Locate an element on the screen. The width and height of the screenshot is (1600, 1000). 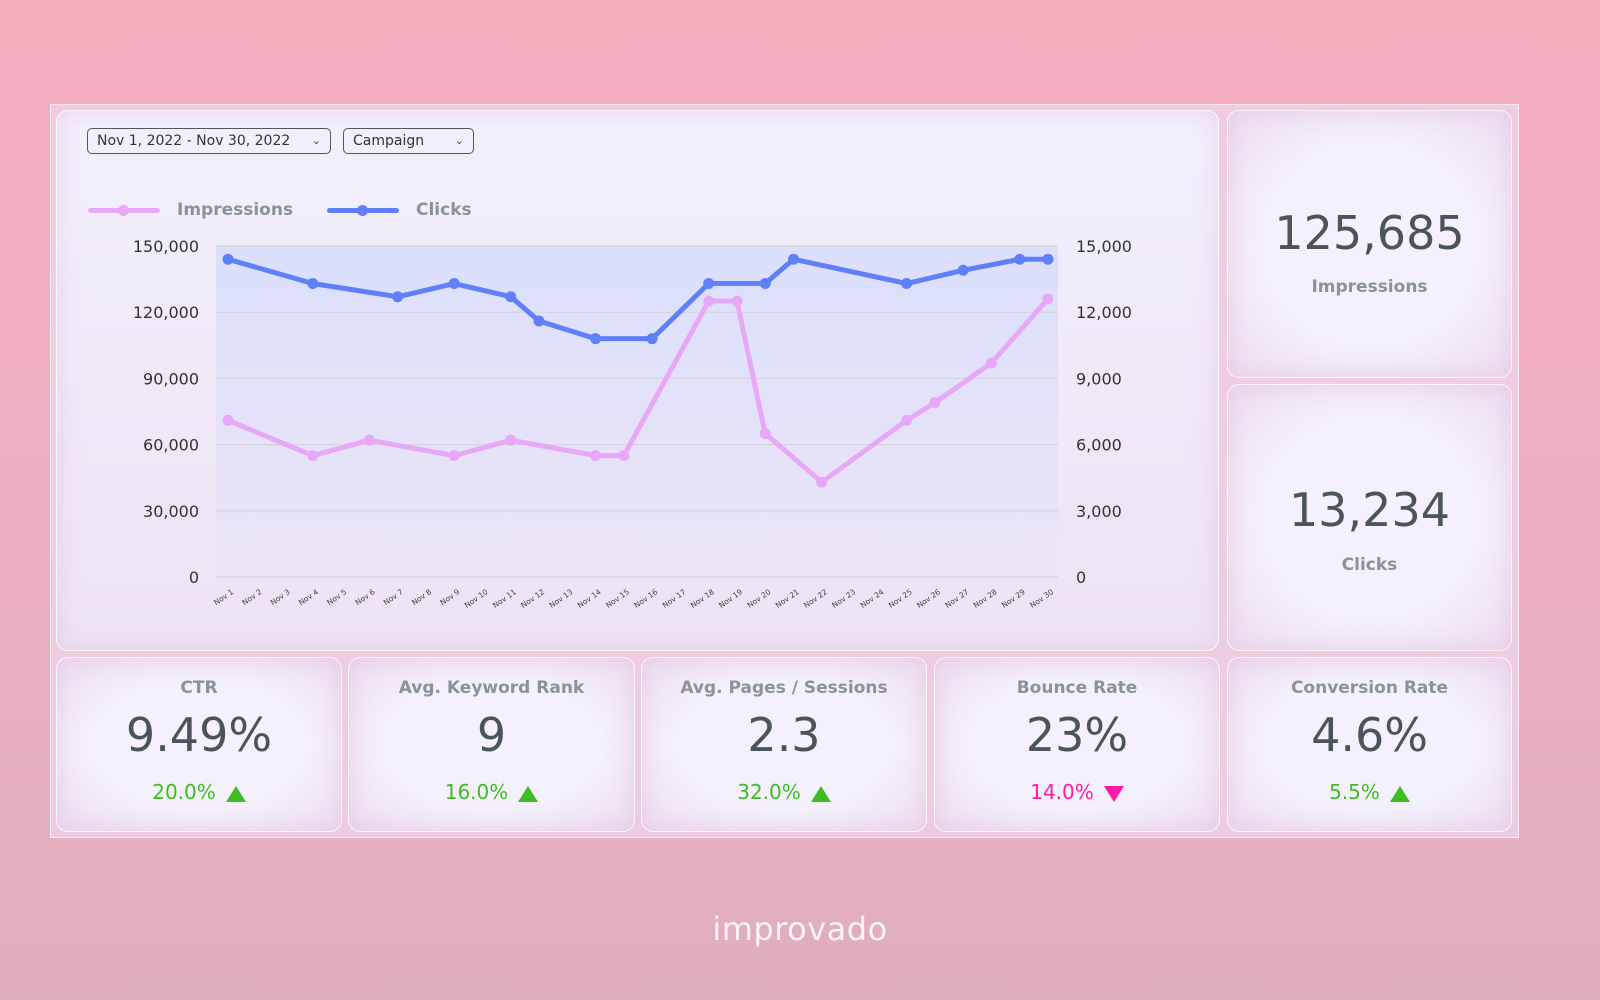
clicks-legend-label: Clicks is located at coordinates (444, 210).